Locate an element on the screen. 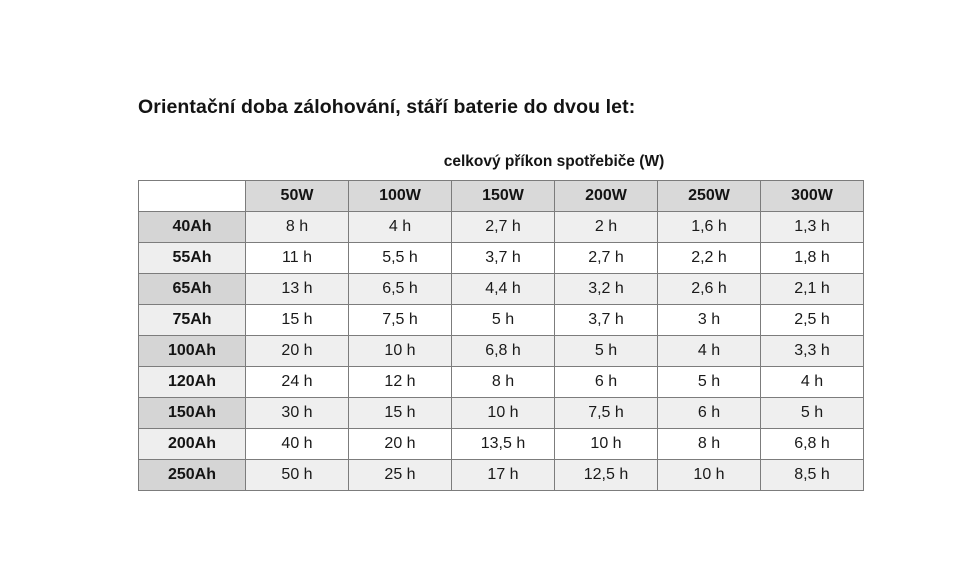 The width and height of the screenshot is (974, 567). table-row: 150Ah 30 h 15 h 10 h 7,5 h 6 h 5 h is located at coordinates (501, 413).